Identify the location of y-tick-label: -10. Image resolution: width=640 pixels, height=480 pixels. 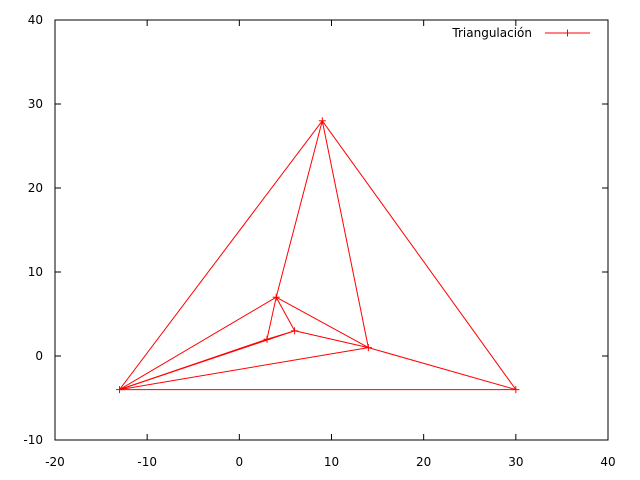
(33, 440).